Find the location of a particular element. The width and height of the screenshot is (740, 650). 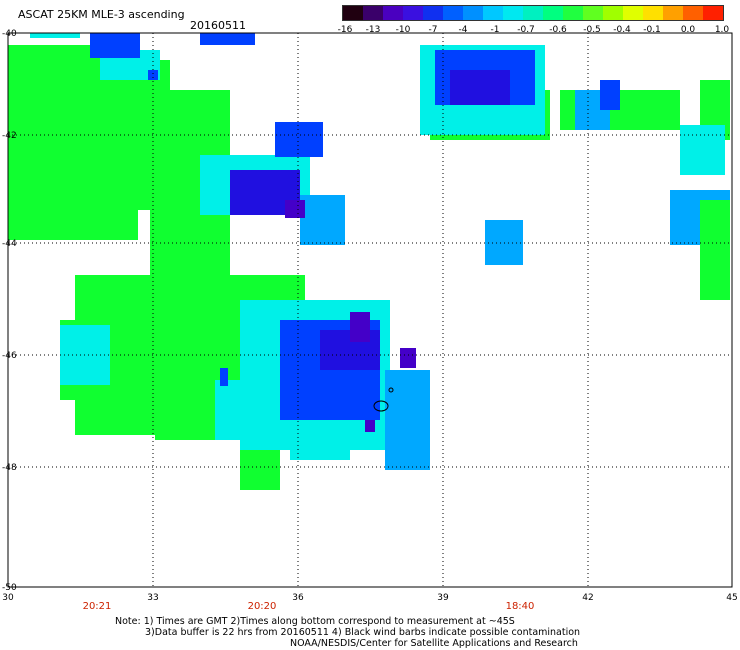

time-label: 20:21 is located at coordinates (97, 606).